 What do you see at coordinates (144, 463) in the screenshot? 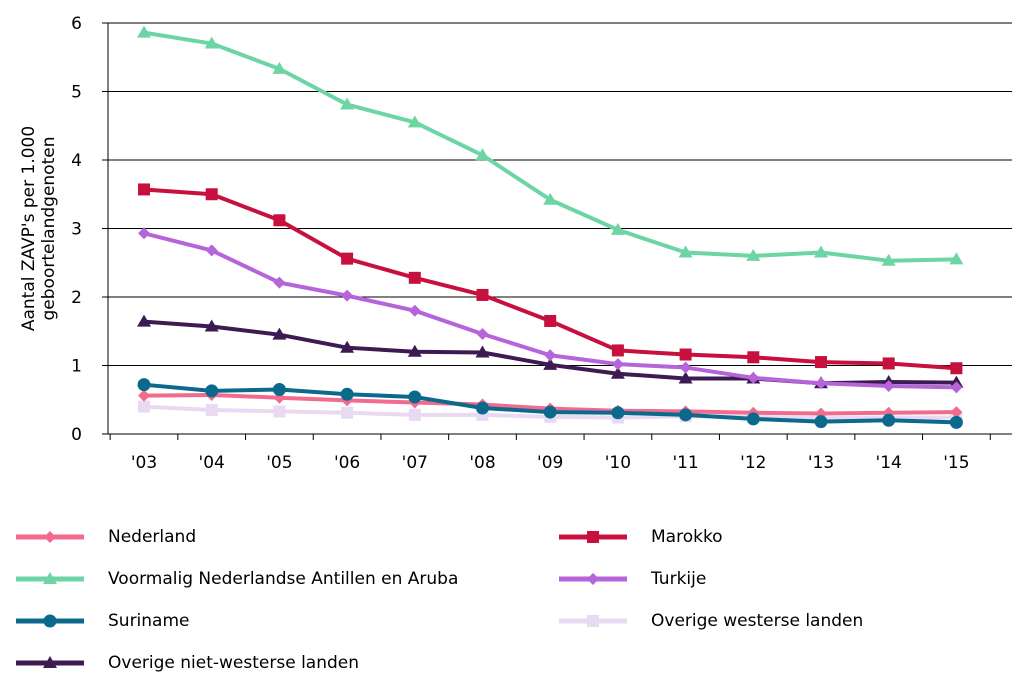
I see `x-tick-label: '03` at bounding box center [144, 463].